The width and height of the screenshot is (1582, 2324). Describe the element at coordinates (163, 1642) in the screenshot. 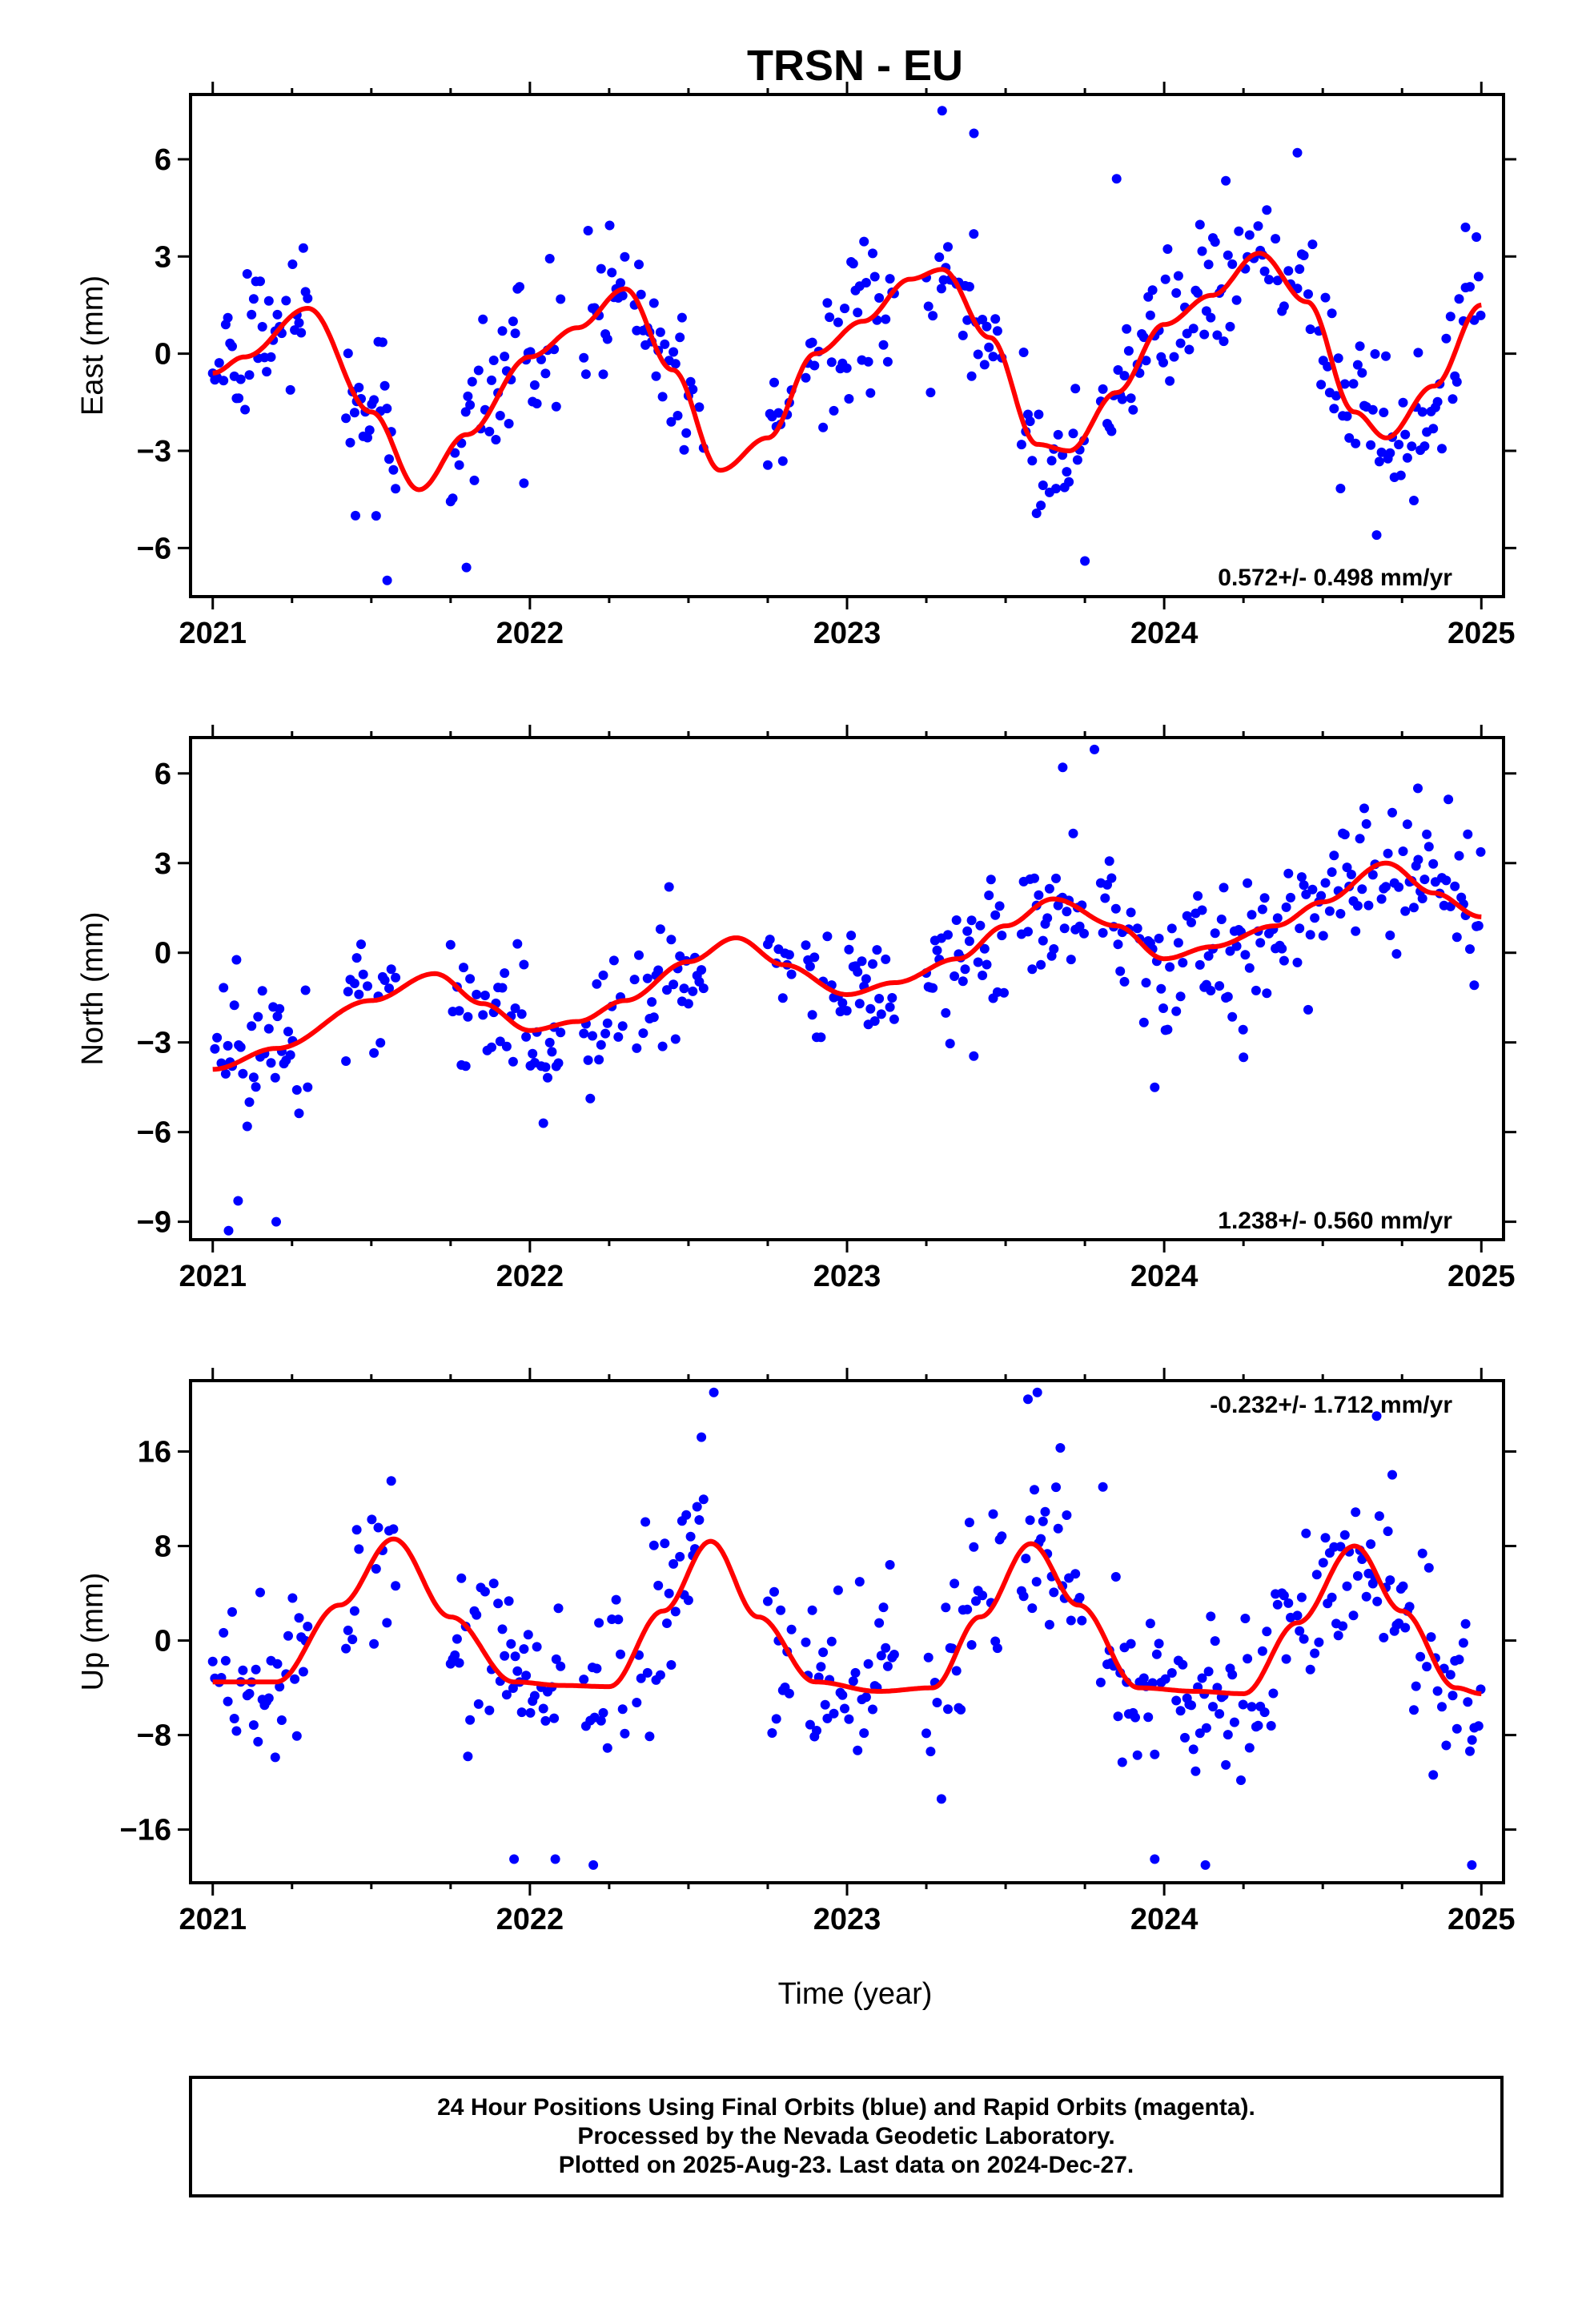

I see `y-tick-label: 0` at that location.